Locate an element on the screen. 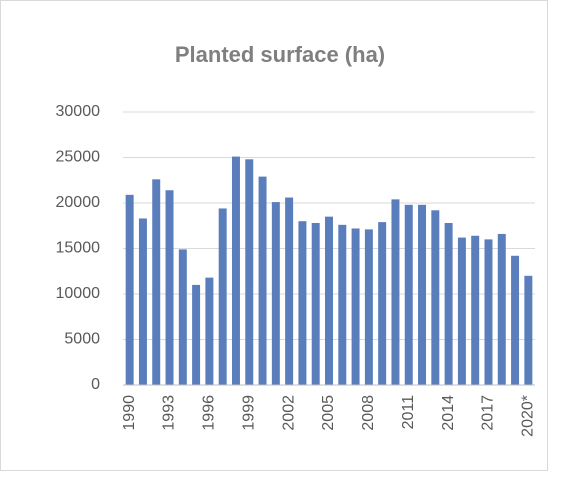 This screenshot has width=561, height=488. x-tick-label: 2017 is located at coordinates (488, 413).